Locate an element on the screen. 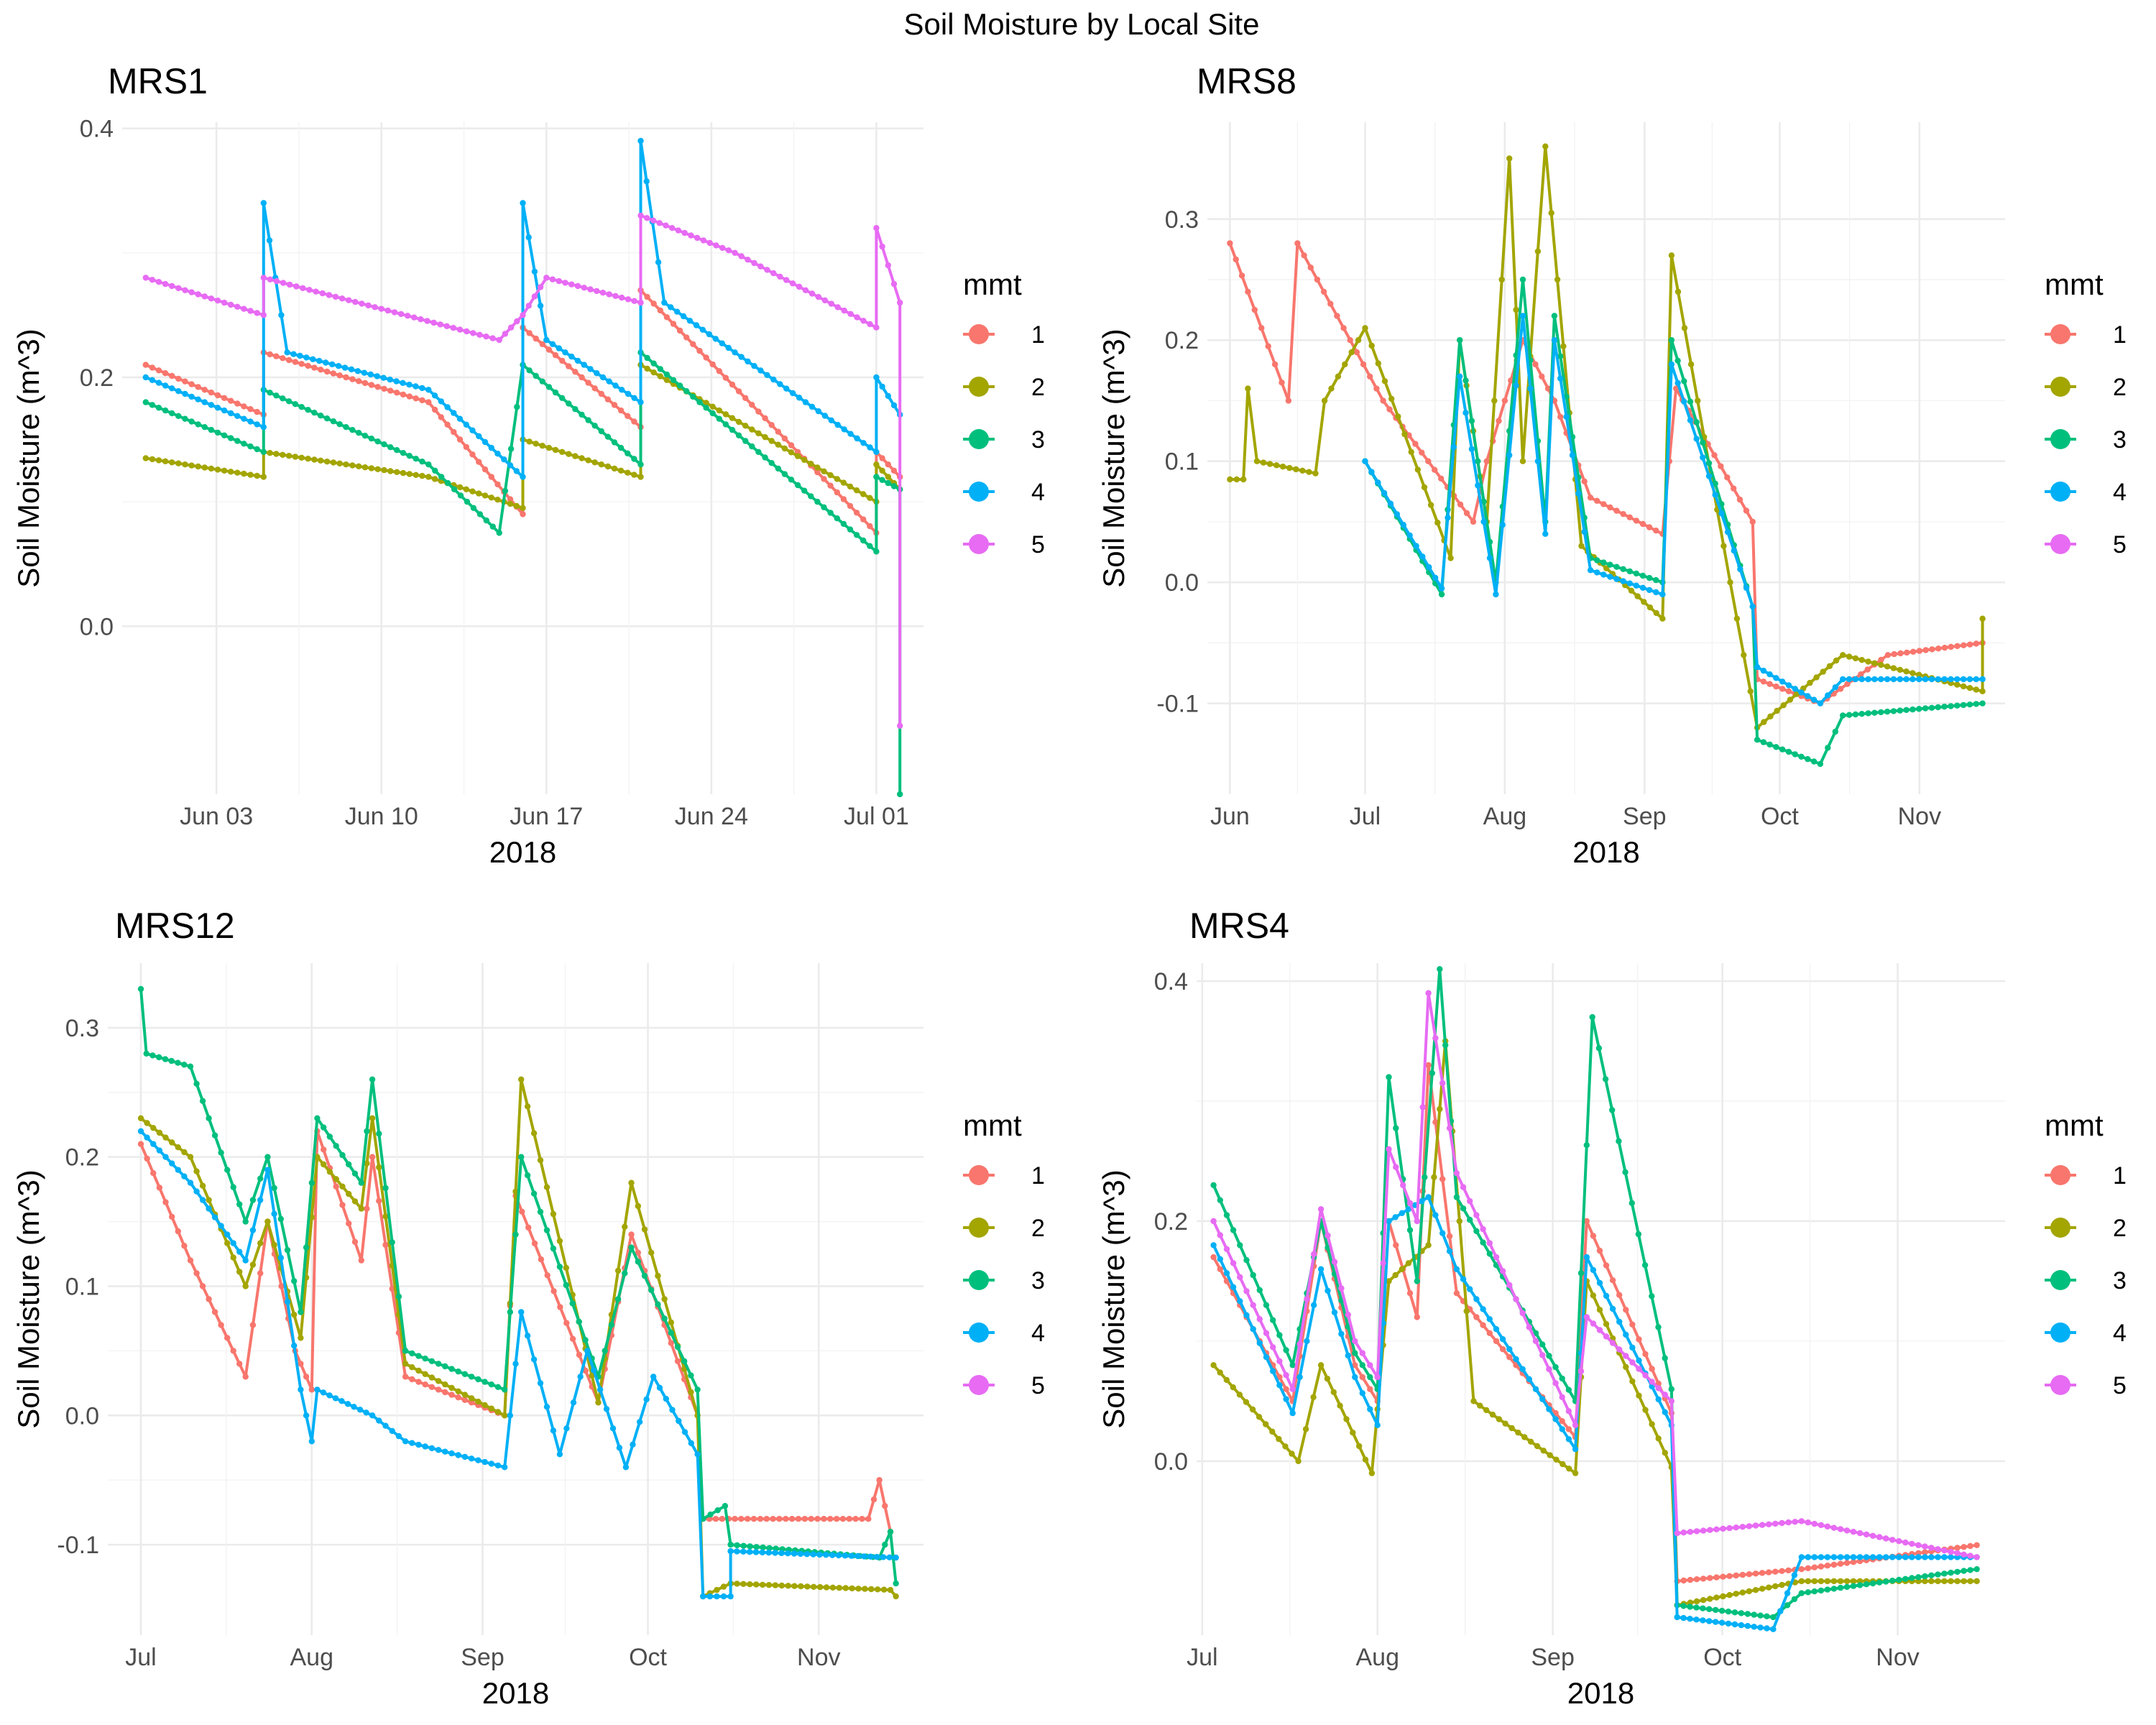 The height and width of the screenshot is (1725, 2156). y-axis-label: Soil Moisture (m^3) is located at coordinates (1113, 457).